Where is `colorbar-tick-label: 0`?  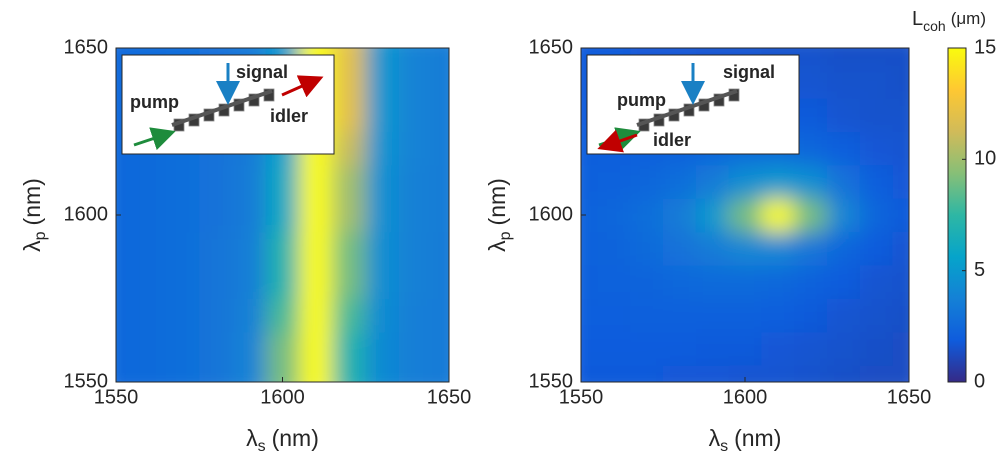
colorbar-tick-label: 0 is located at coordinates (979, 381).